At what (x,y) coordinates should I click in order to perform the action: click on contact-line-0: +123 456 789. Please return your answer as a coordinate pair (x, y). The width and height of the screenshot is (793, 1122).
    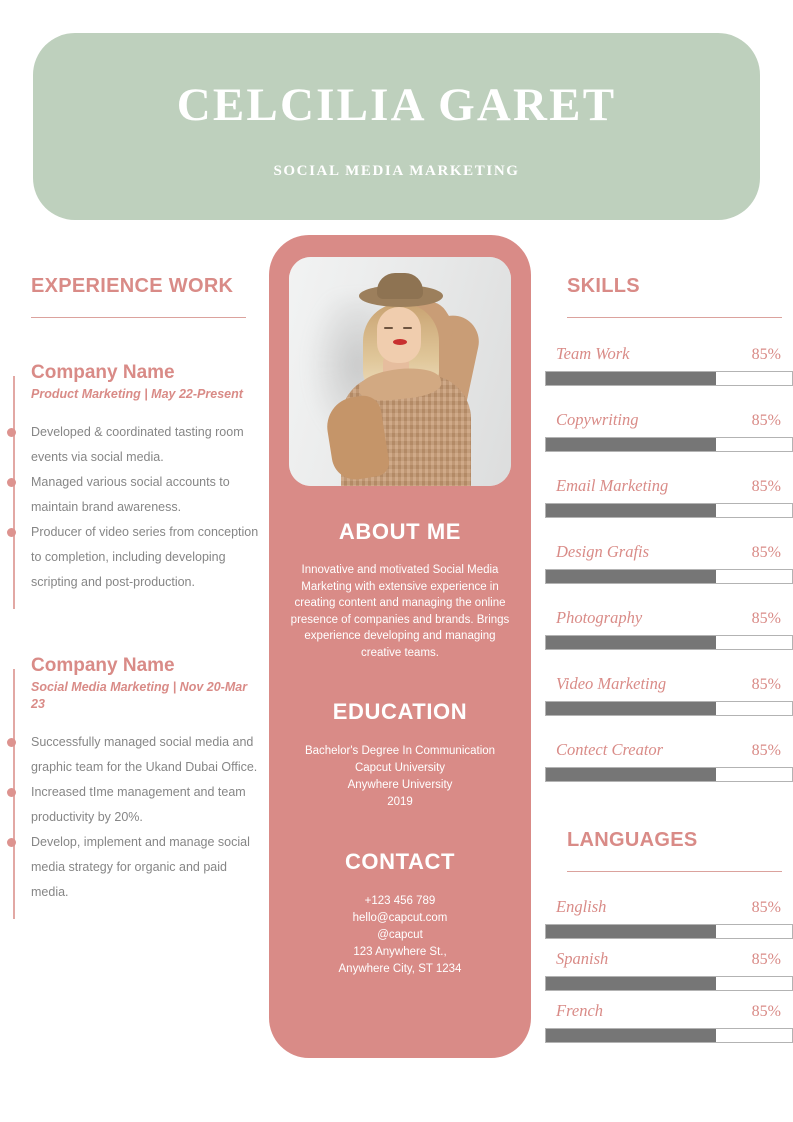
    Looking at the image, I should click on (400, 901).